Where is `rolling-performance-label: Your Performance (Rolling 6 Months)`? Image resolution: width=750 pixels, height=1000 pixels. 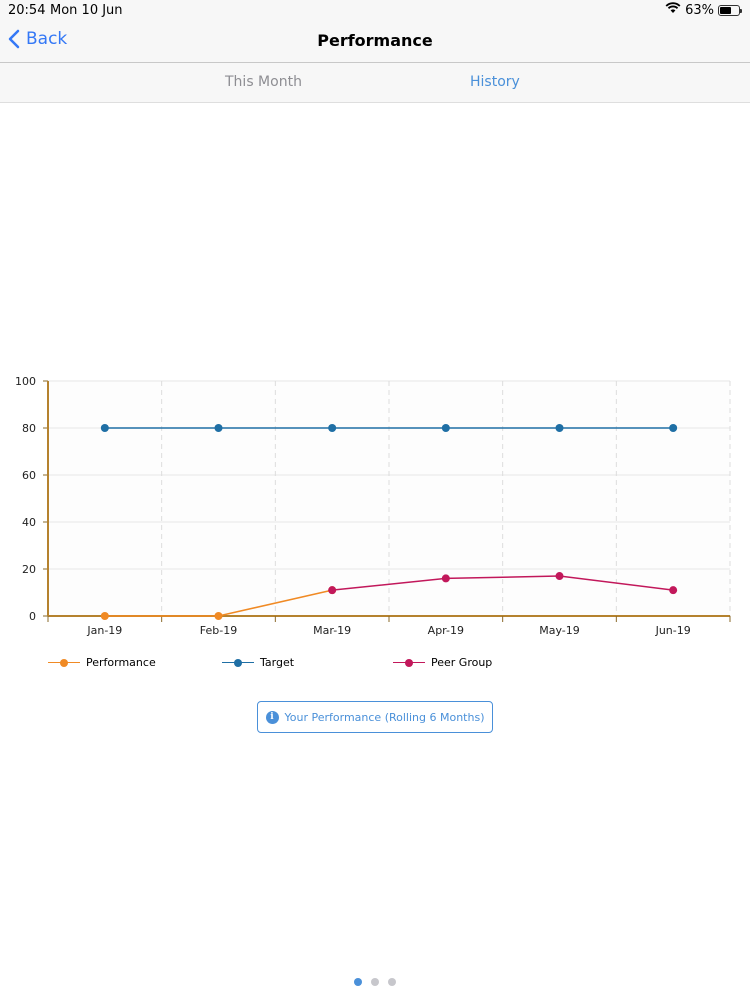
rolling-performance-label: Your Performance (Rolling 6 Months) is located at coordinates (384, 717).